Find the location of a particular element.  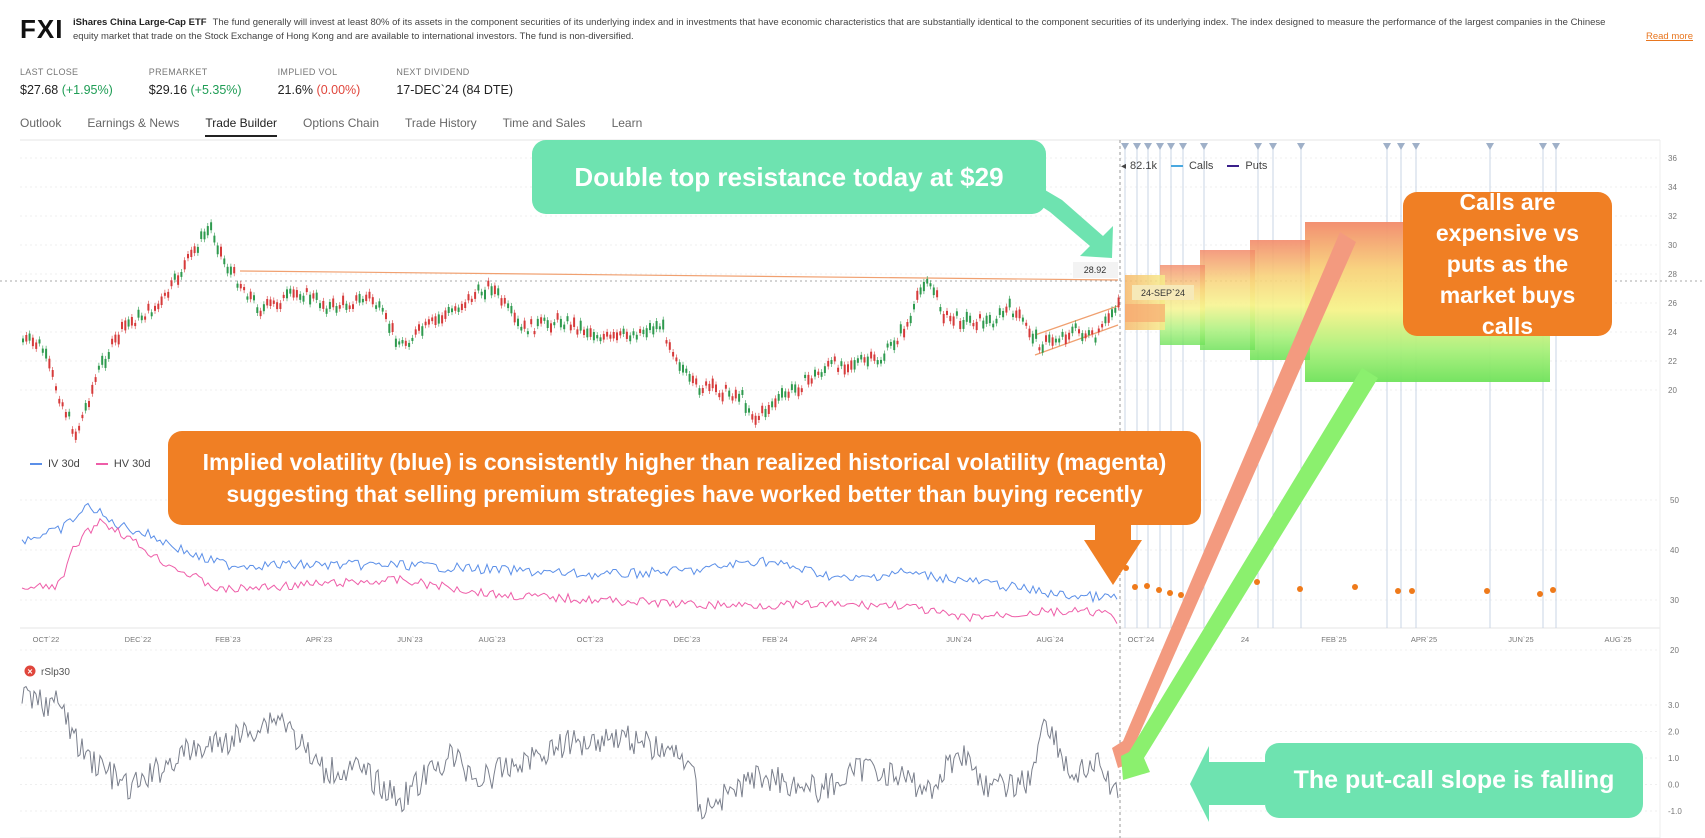

vol-legend: IV 30d HV 30d is located at coordinates (90, 464).